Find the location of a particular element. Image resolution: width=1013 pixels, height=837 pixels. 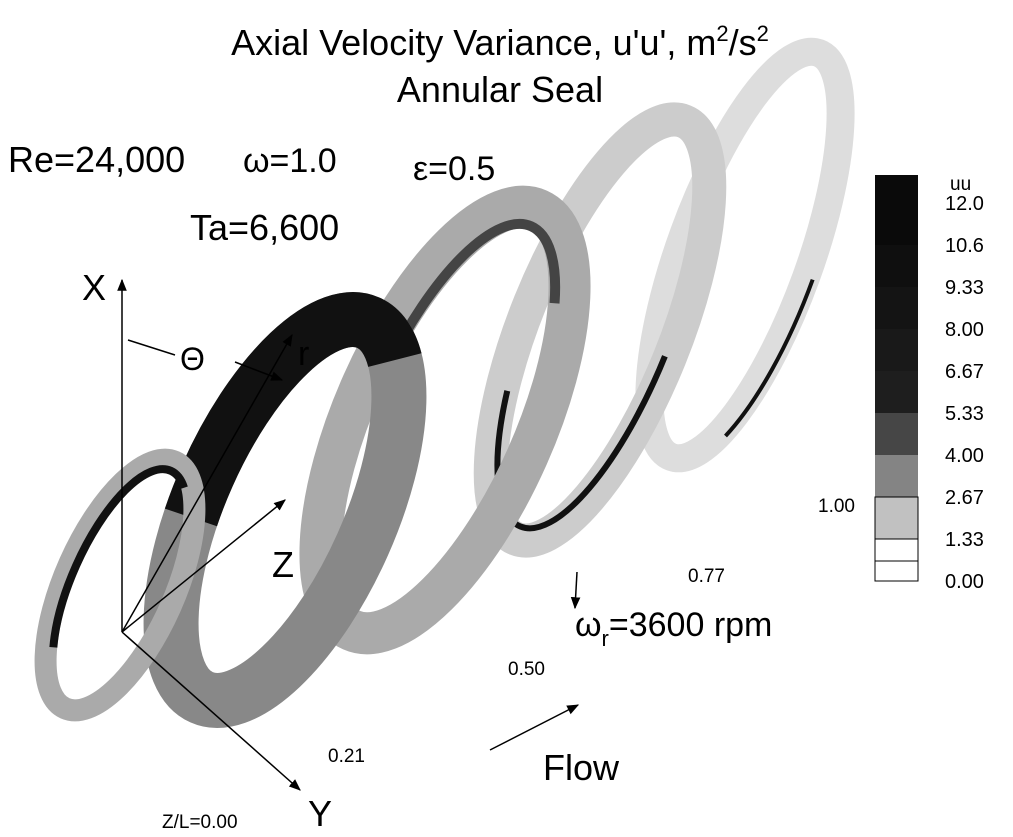

colorbar-label: 4.00 is located at coordinates (964, 456).